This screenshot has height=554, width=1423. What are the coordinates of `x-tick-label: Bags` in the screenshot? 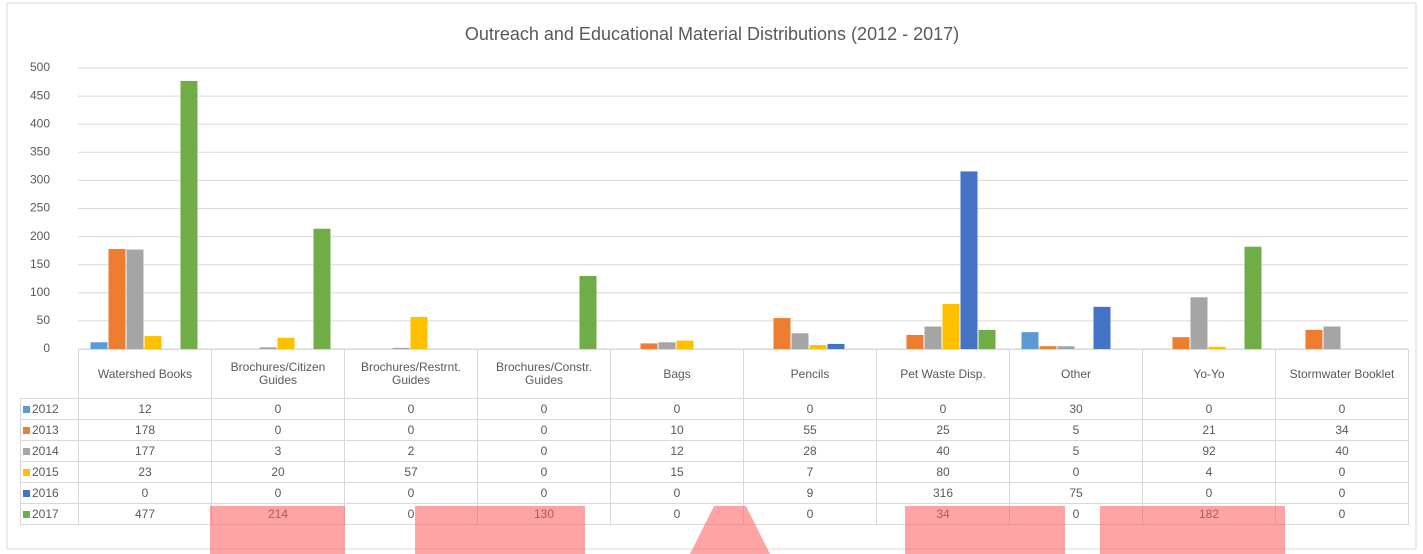 It's located at (677, 374).